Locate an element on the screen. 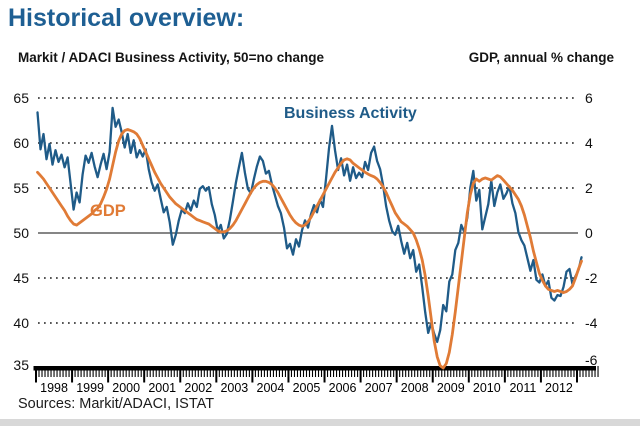 Image resolution: width=640 pixels, height=426 pixels. year-label: 2005 is located at coordinates (307, 388).